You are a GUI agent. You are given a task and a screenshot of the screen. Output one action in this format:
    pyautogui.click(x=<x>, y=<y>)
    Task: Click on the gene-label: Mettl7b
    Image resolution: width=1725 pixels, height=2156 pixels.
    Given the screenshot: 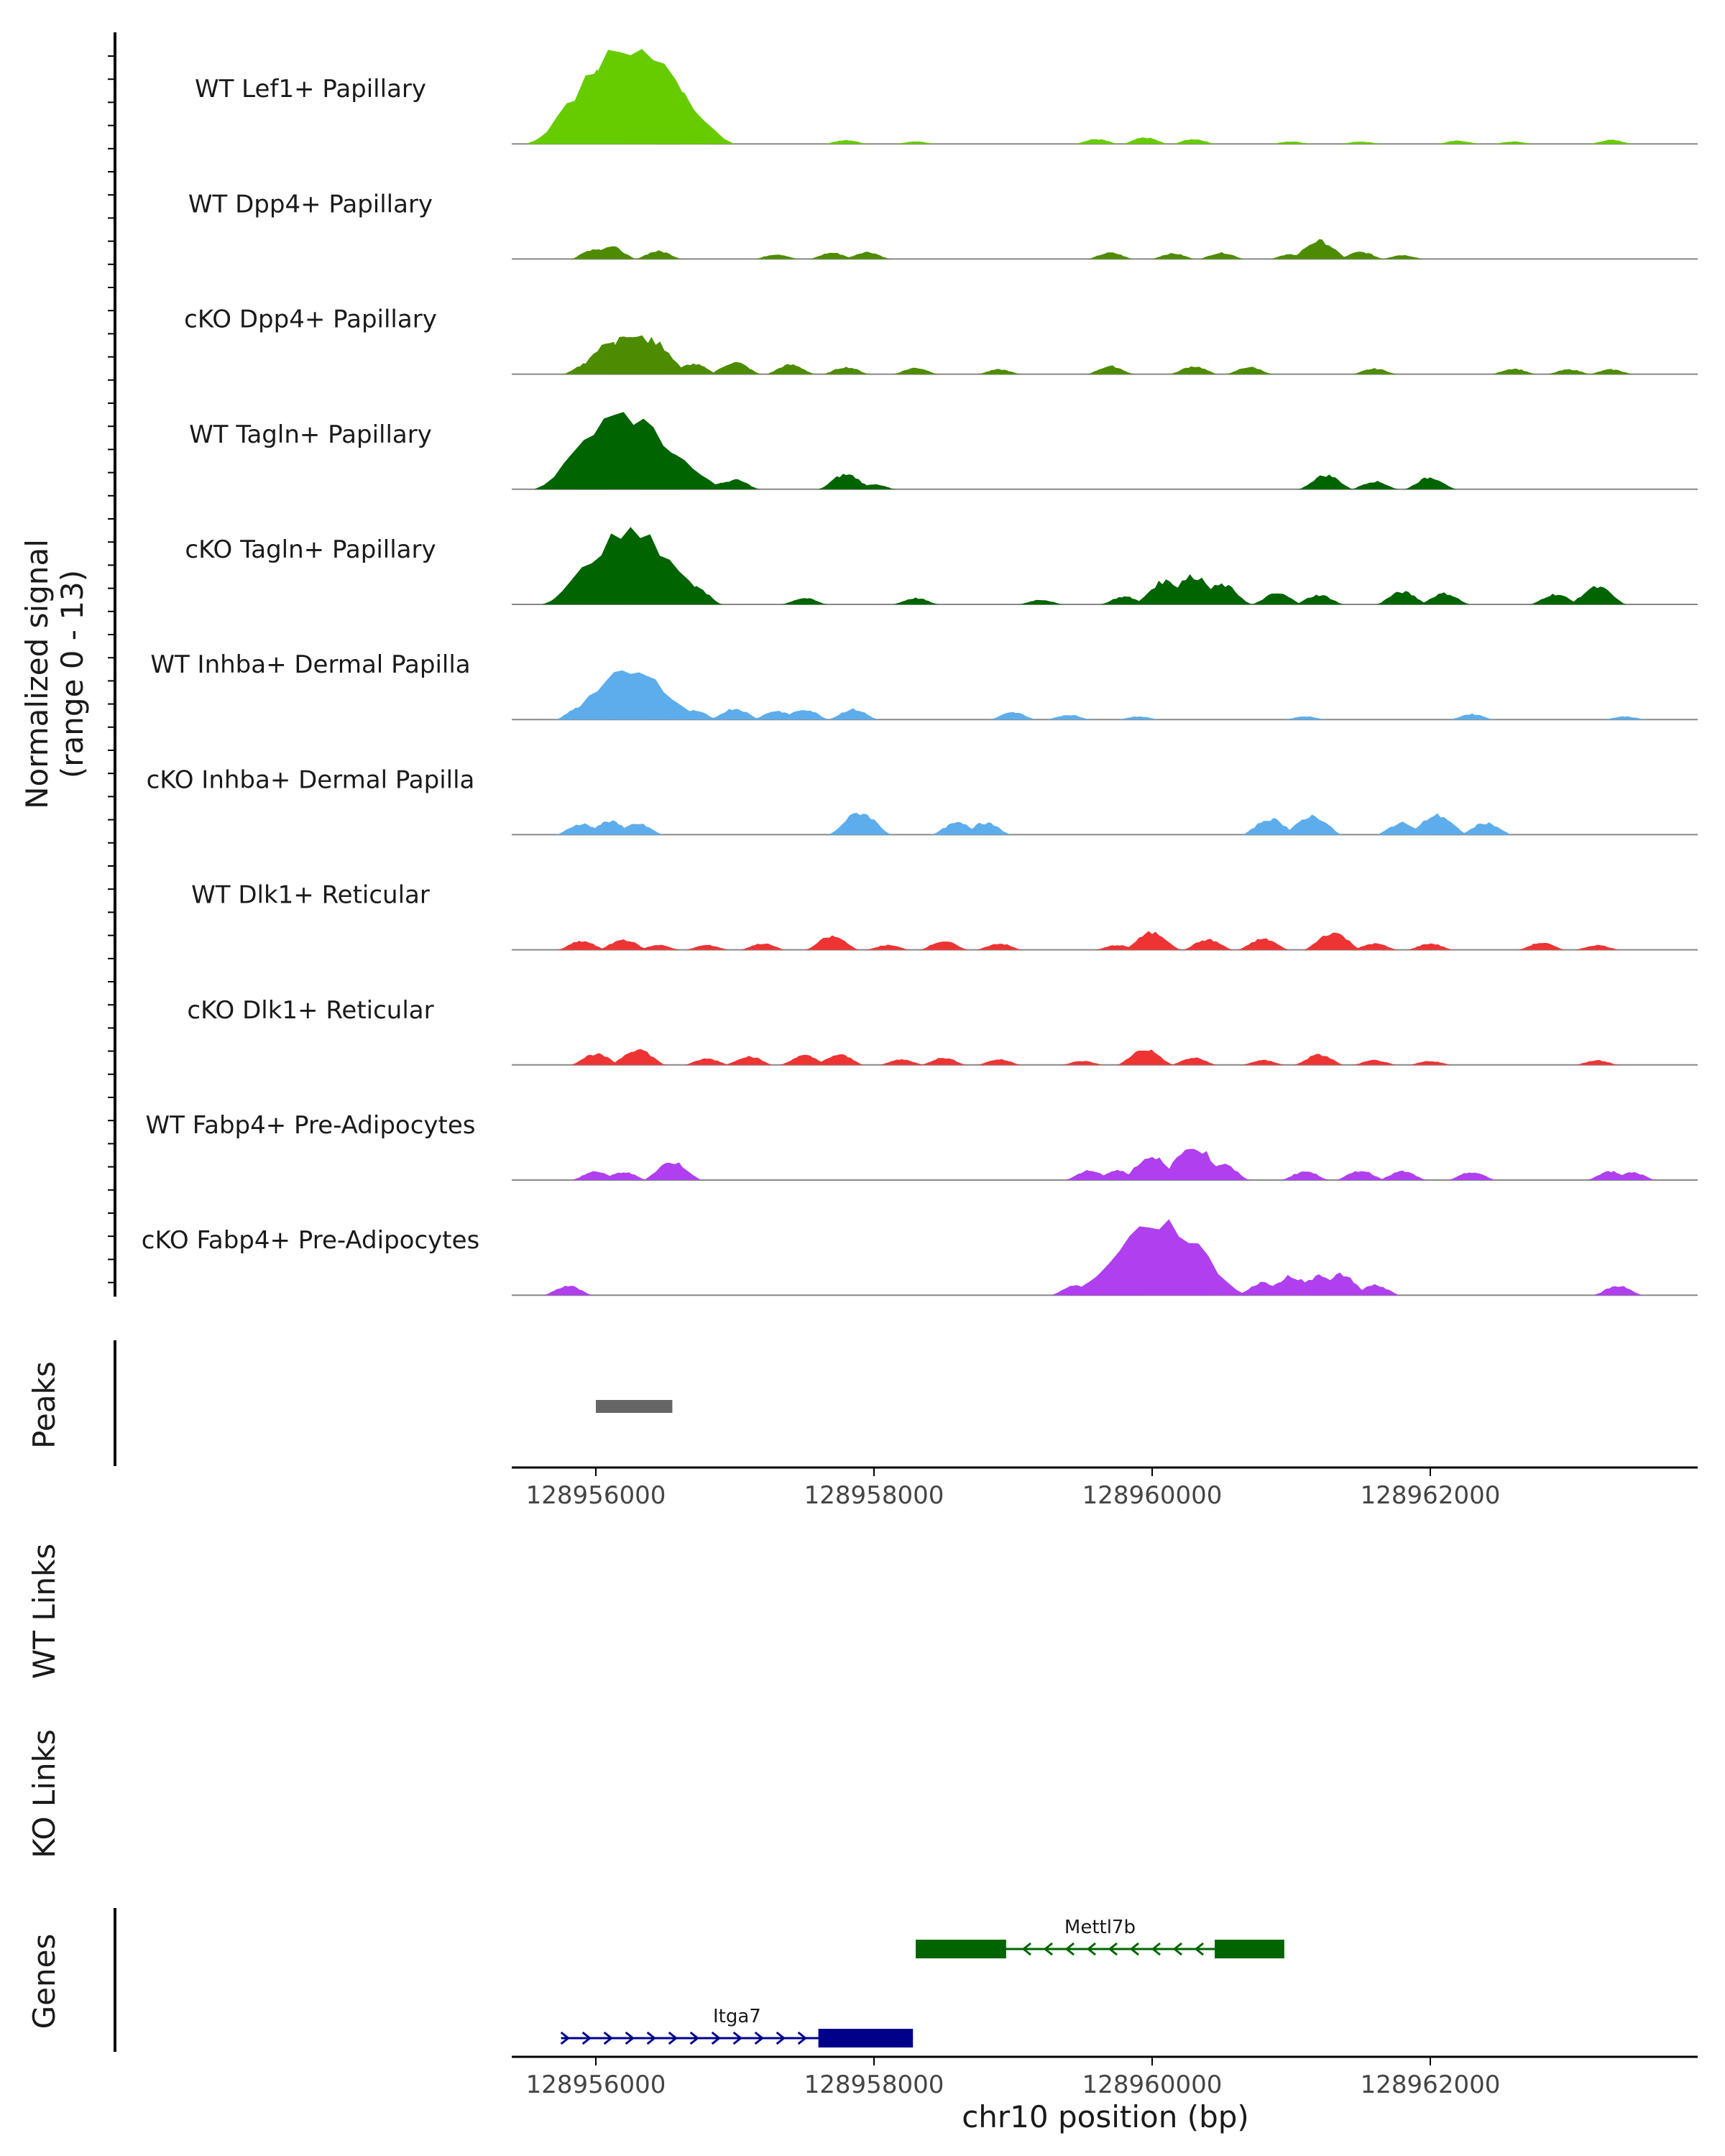 What is the action you would take?
    pyautogui.click(x=1100, y=1927)
    